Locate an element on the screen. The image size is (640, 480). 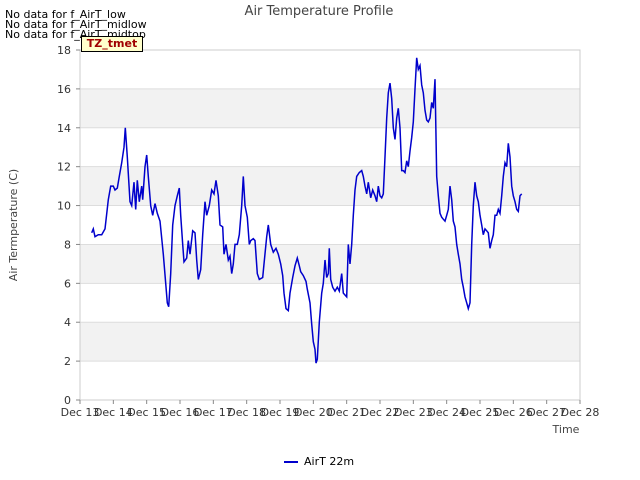
y-tick-label: 6 is located at coordinates (67, 283).